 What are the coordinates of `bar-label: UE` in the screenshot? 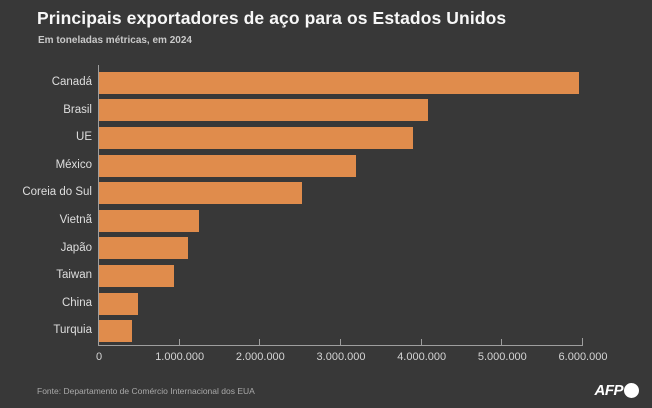 It's located at (84, 137).